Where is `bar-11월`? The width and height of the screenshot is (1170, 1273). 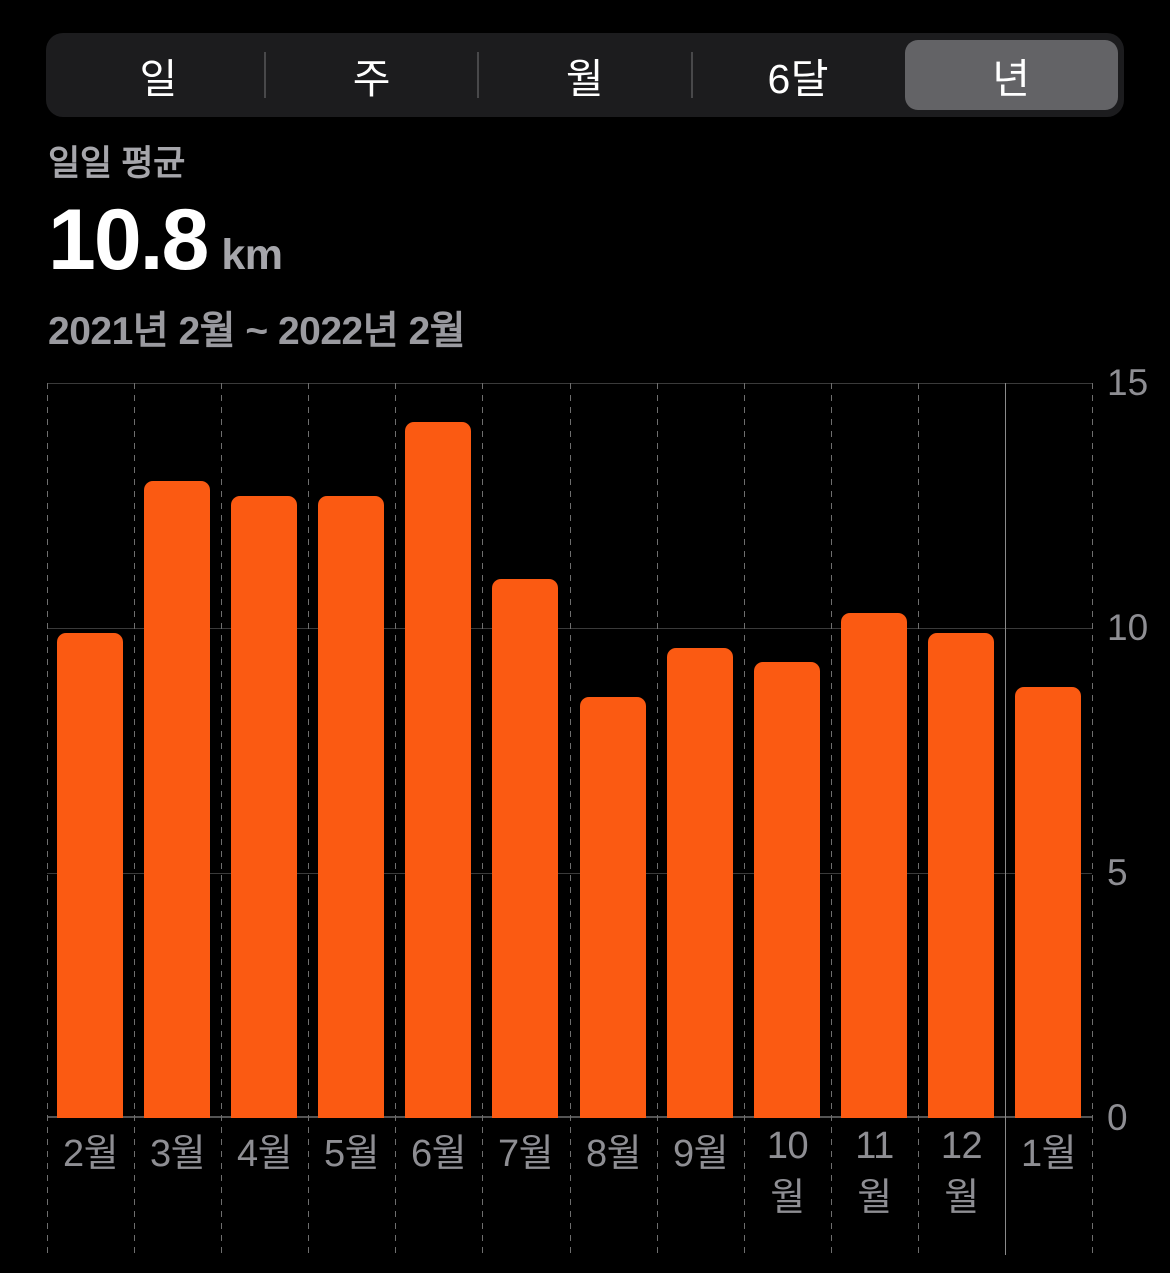
bar-11월 is located at coordinates (874, 865).